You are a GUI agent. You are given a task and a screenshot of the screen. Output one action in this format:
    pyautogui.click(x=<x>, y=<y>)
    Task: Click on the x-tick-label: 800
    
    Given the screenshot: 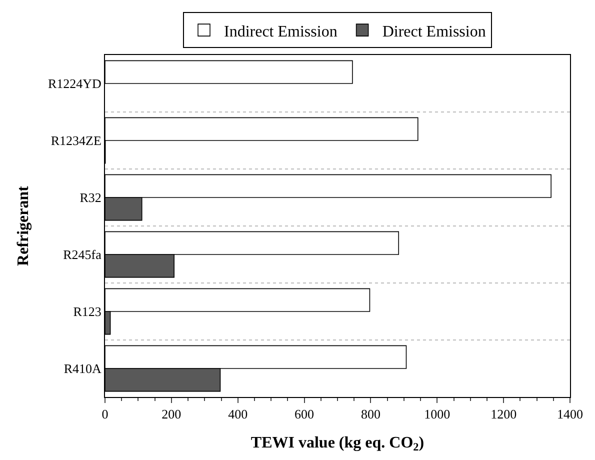 What is the action you would take?
    pyautogui.click(x=370, y=414)
    